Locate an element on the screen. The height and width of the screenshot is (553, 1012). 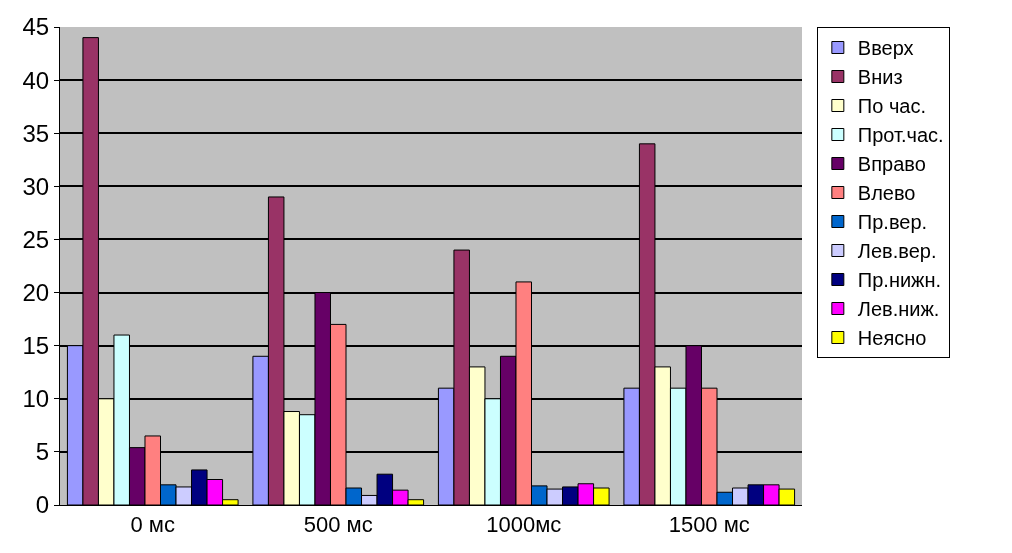
legend-label: Лев.ниж. is located at coordinates (898, 309).